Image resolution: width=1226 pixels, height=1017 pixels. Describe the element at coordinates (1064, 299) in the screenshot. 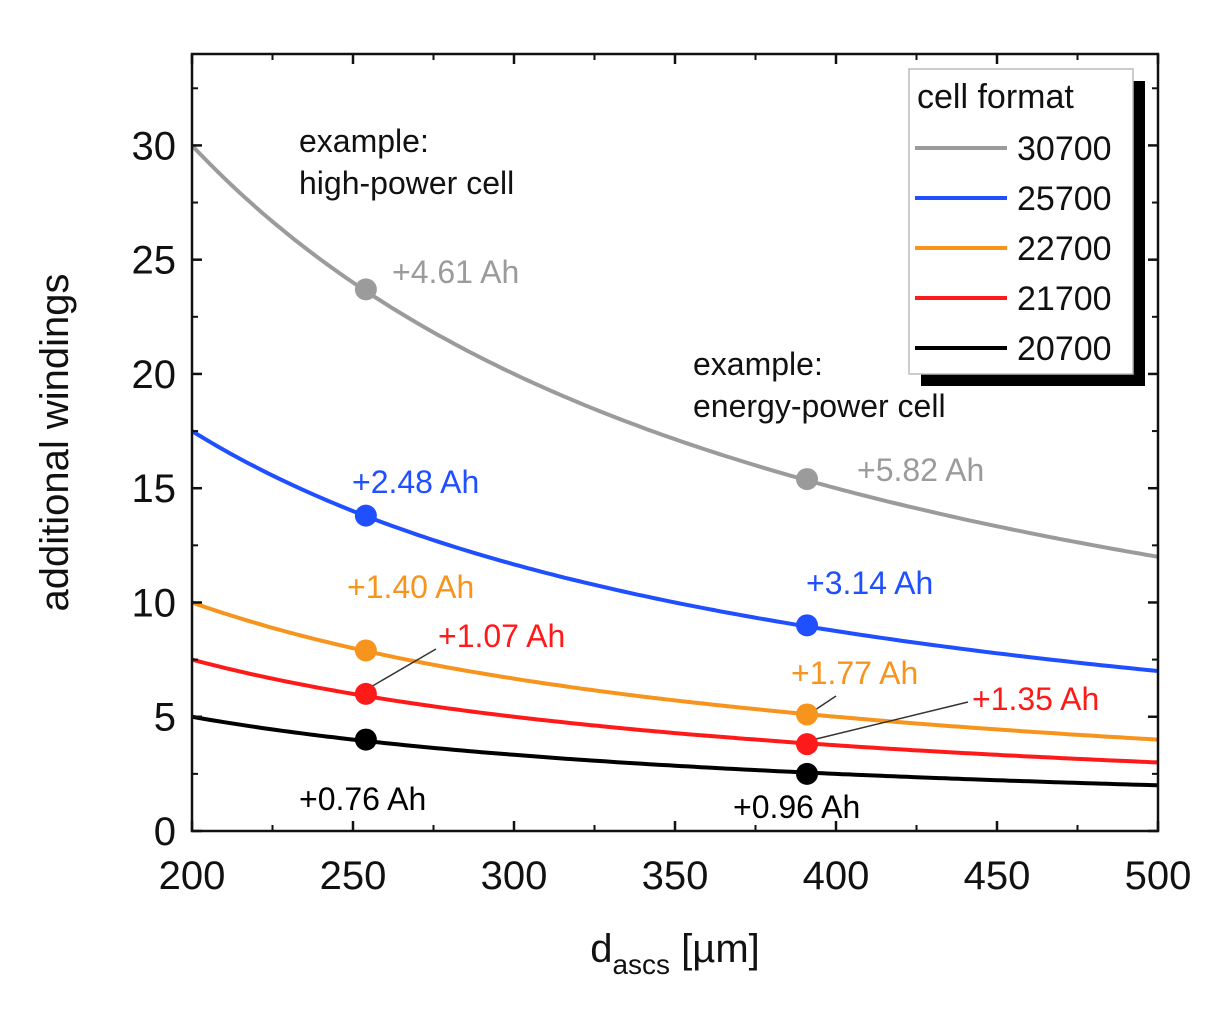

I see `legend-entry-21700: 21700` at that location.